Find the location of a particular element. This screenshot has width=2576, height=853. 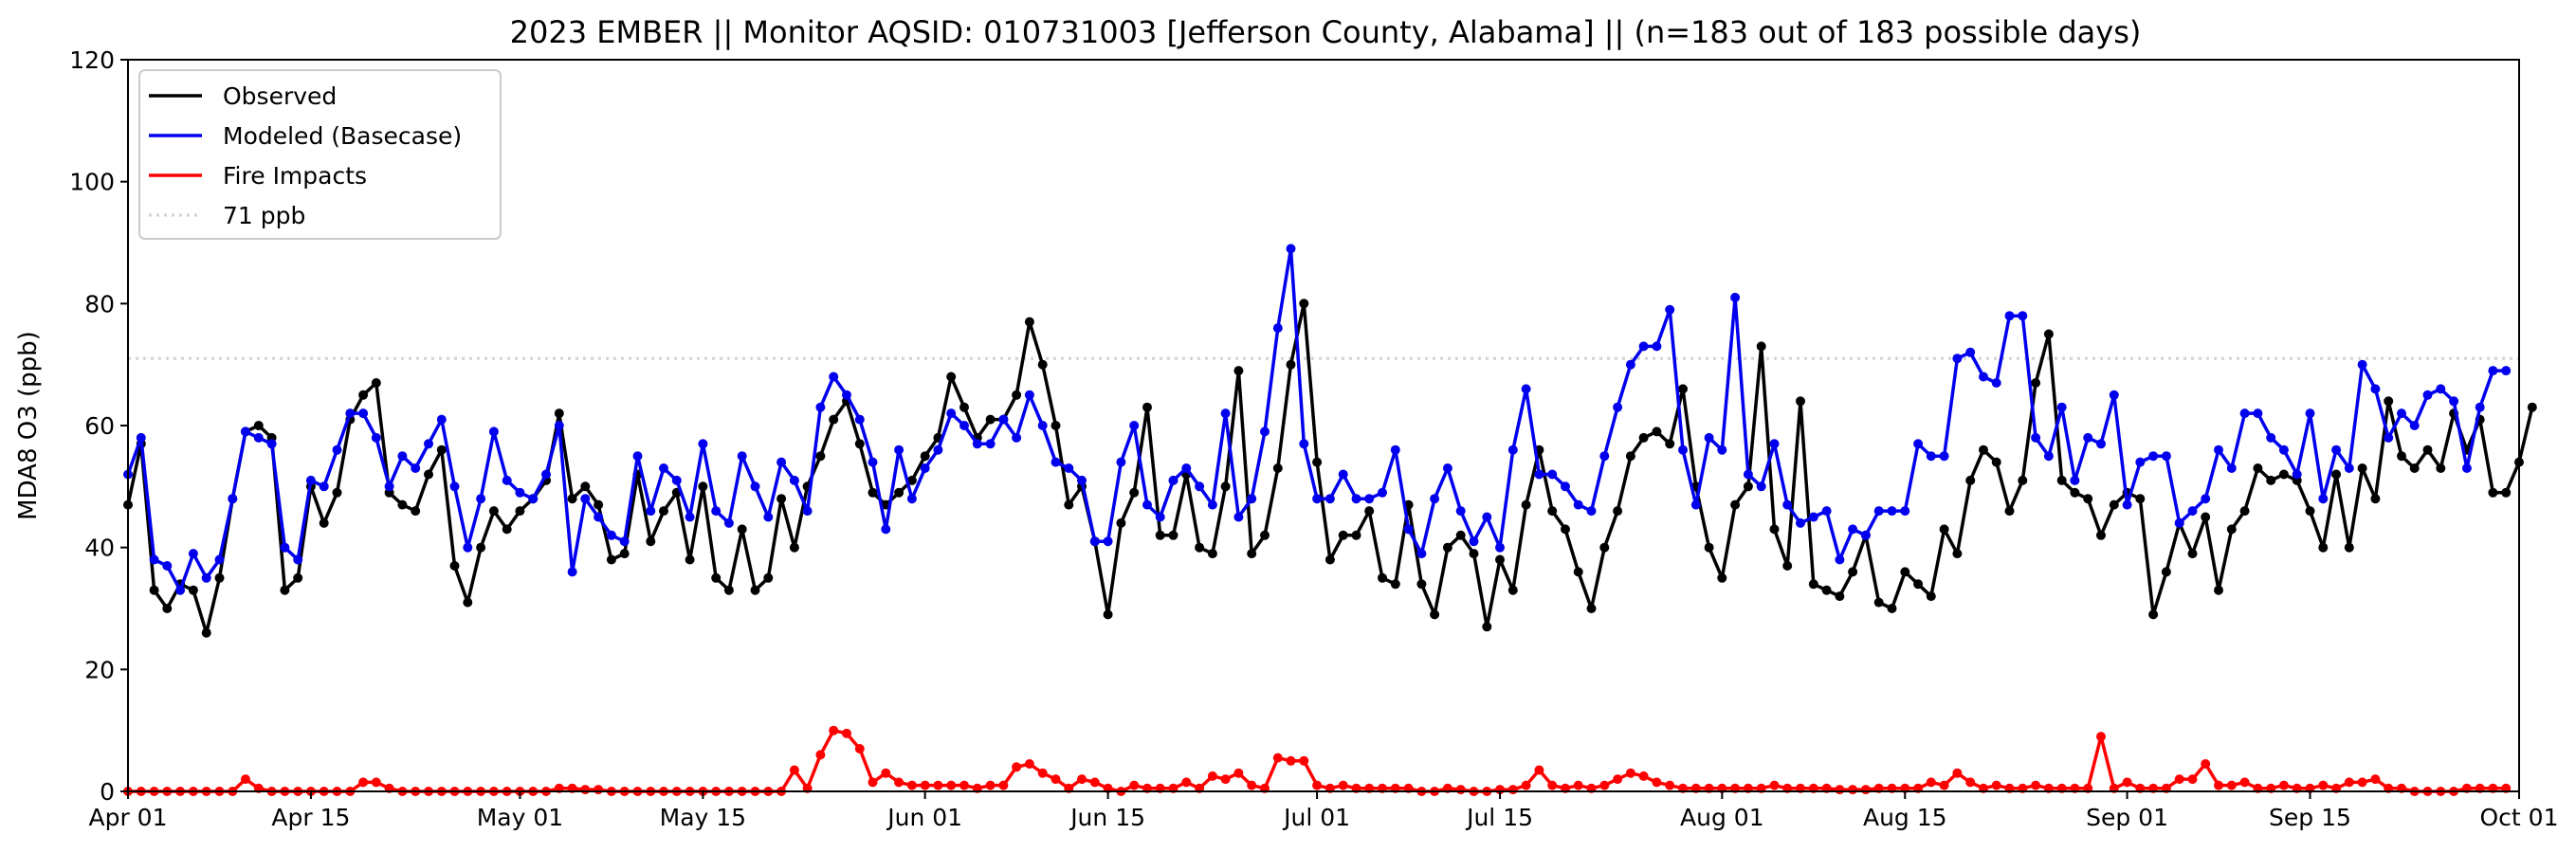

x-tick-label: Jul 15 is located at coordinates (1499, 817).